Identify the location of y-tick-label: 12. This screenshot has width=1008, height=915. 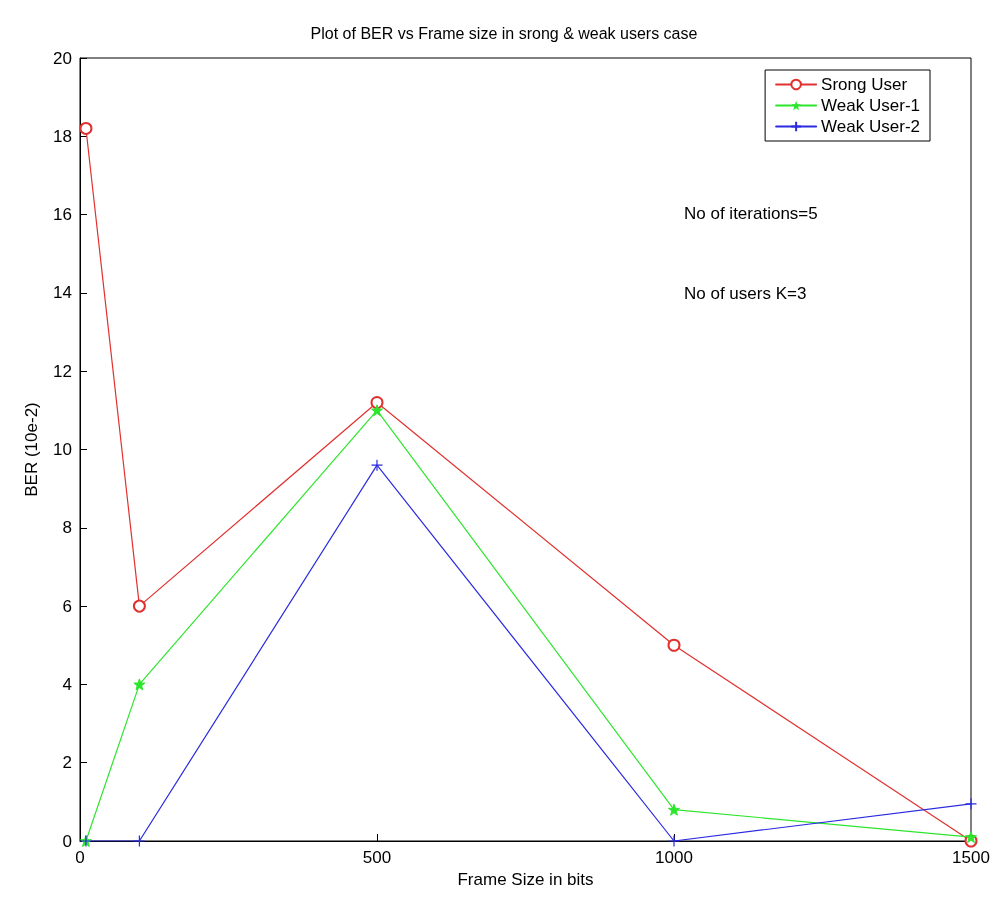
(62, 371).